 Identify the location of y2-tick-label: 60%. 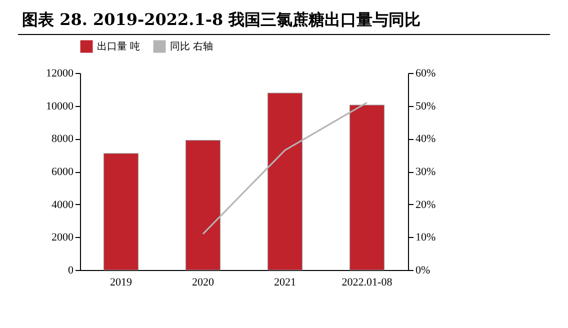
(426, 74).